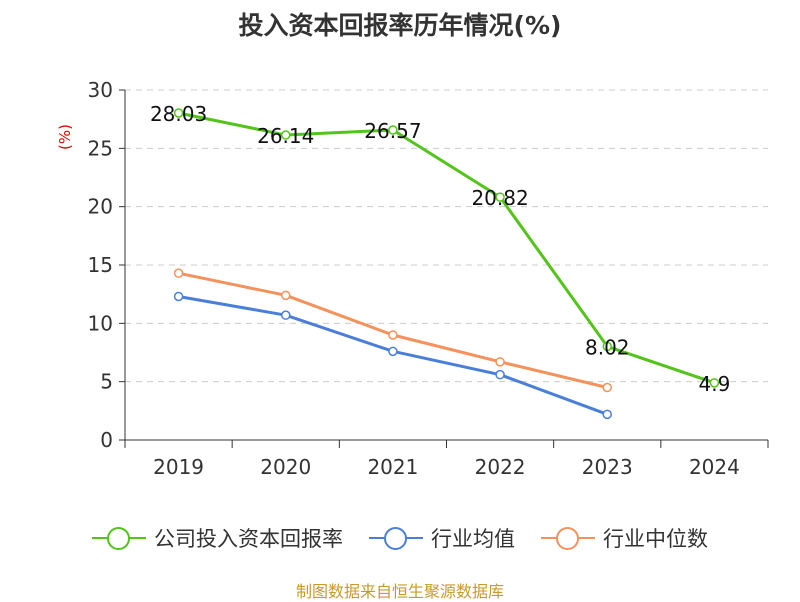 This screenshot has width=800, height=602. Describe the element at coordinates (106, 440) in the screenshot. I see `y-tick-label: 0` at that location.